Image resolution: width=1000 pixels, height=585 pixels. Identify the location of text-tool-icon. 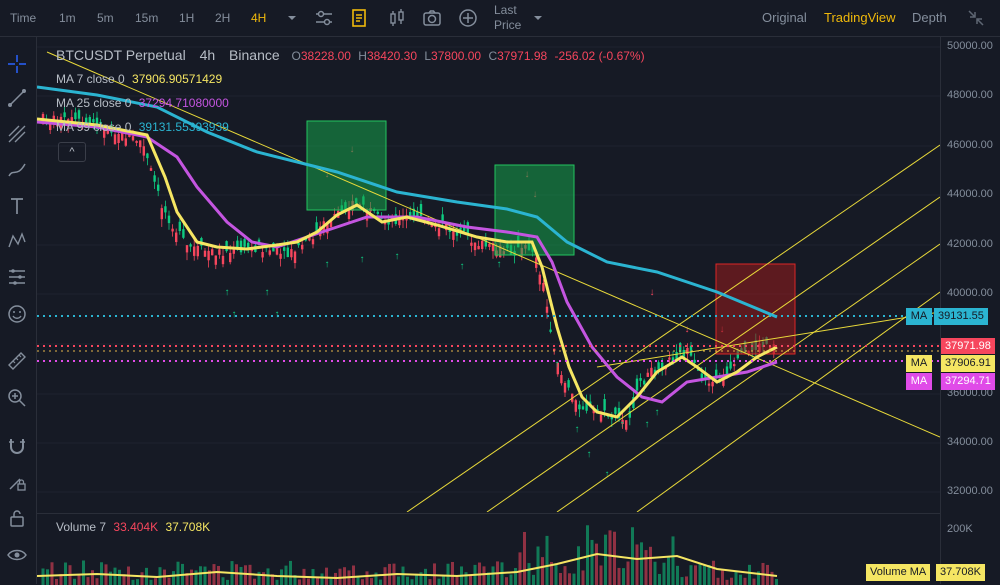
(17, 206).